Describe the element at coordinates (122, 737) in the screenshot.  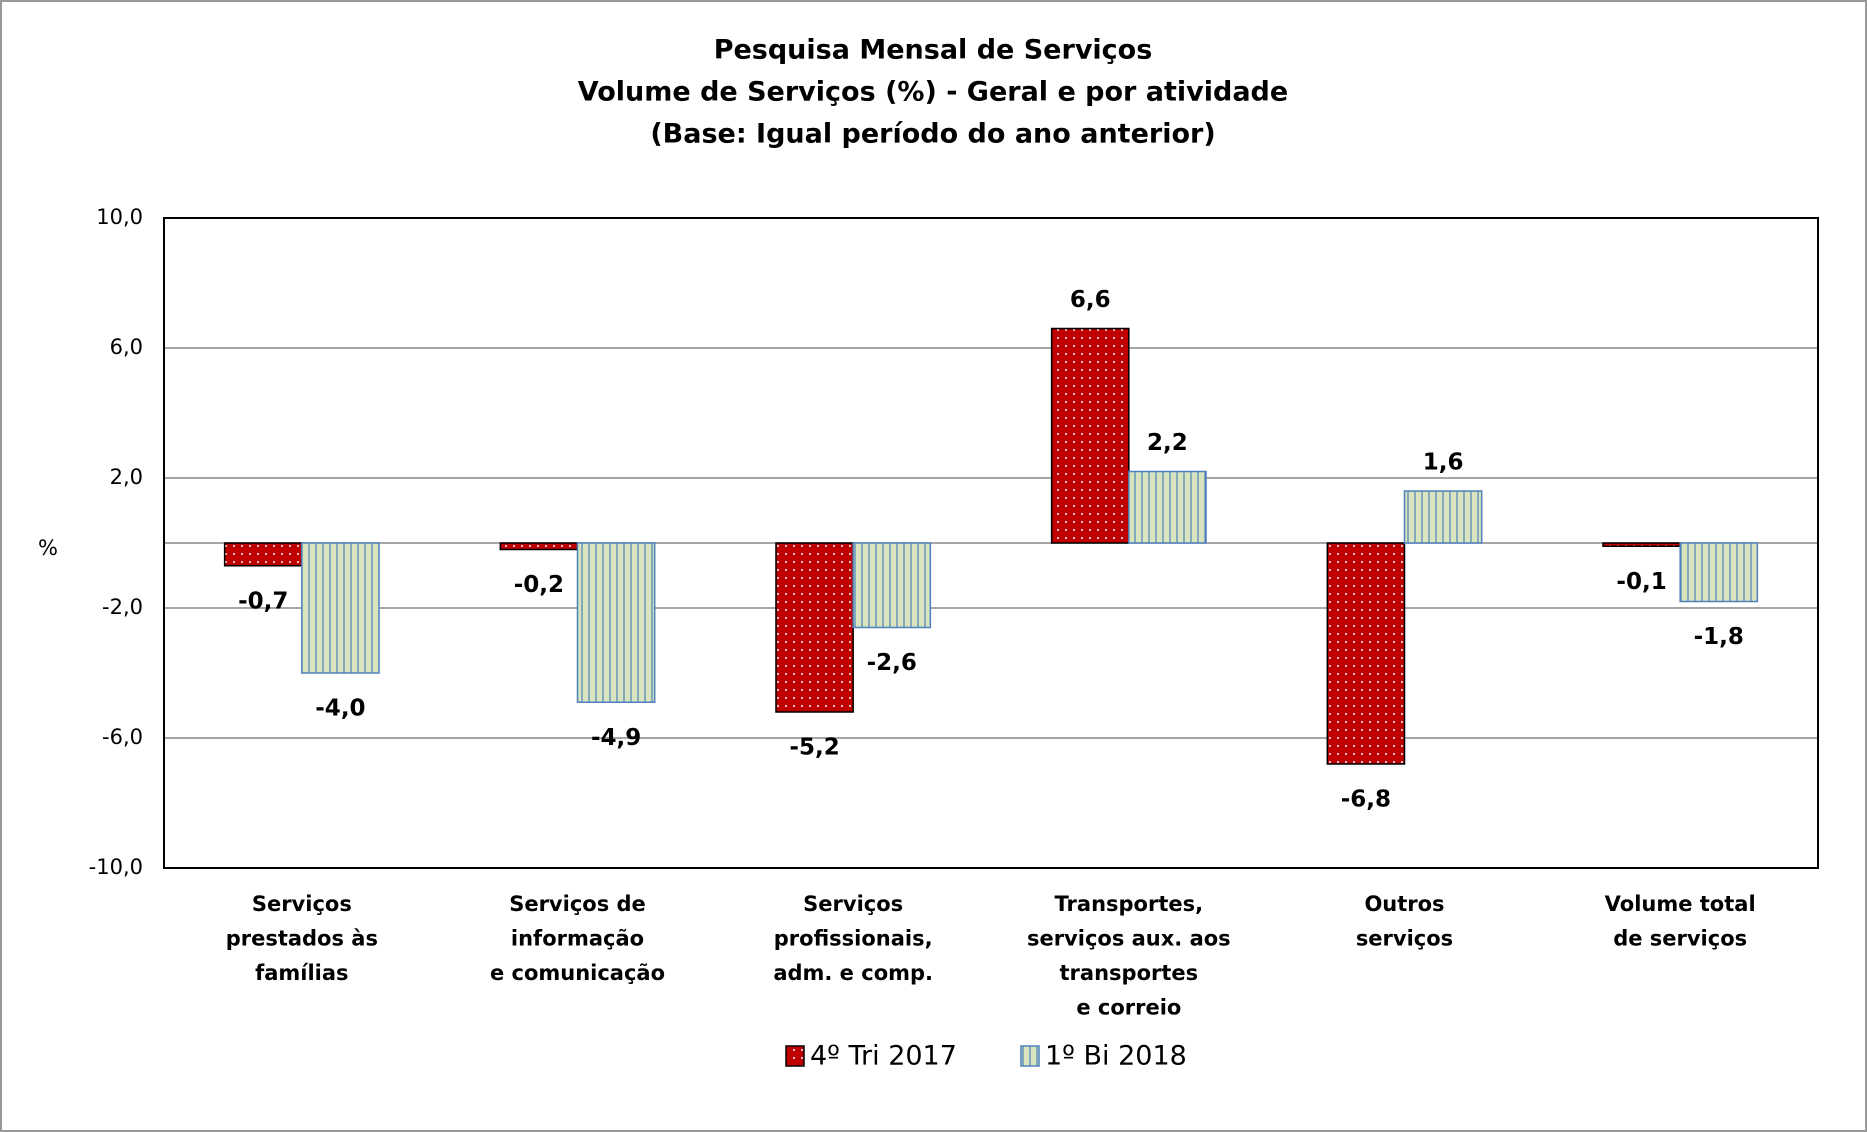
I see `y-tick-label: -6,0` at that location.